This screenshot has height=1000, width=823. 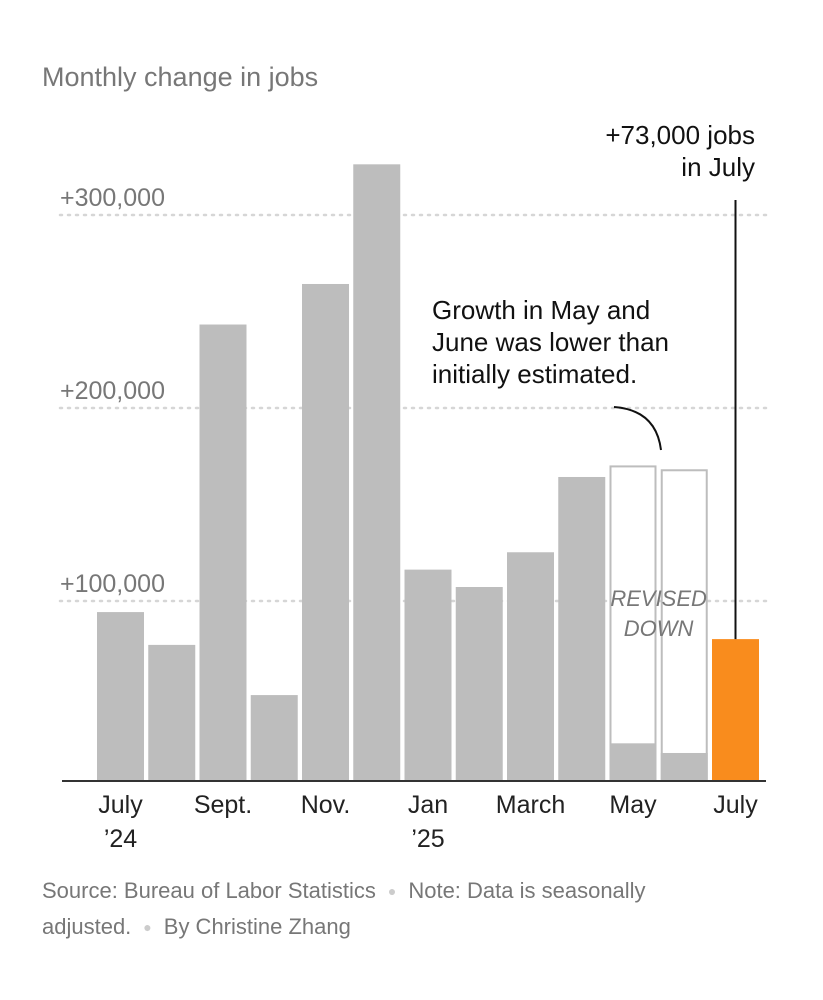 I want to click on july-callout-text: in July, so click(x=718, y=167).